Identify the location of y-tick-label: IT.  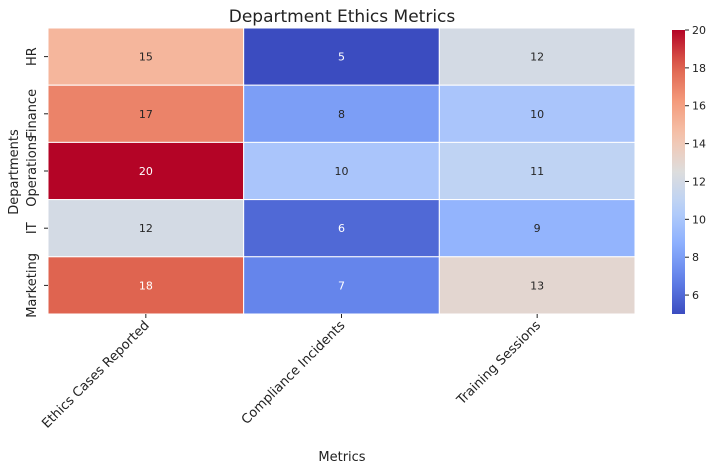
(32, 228).